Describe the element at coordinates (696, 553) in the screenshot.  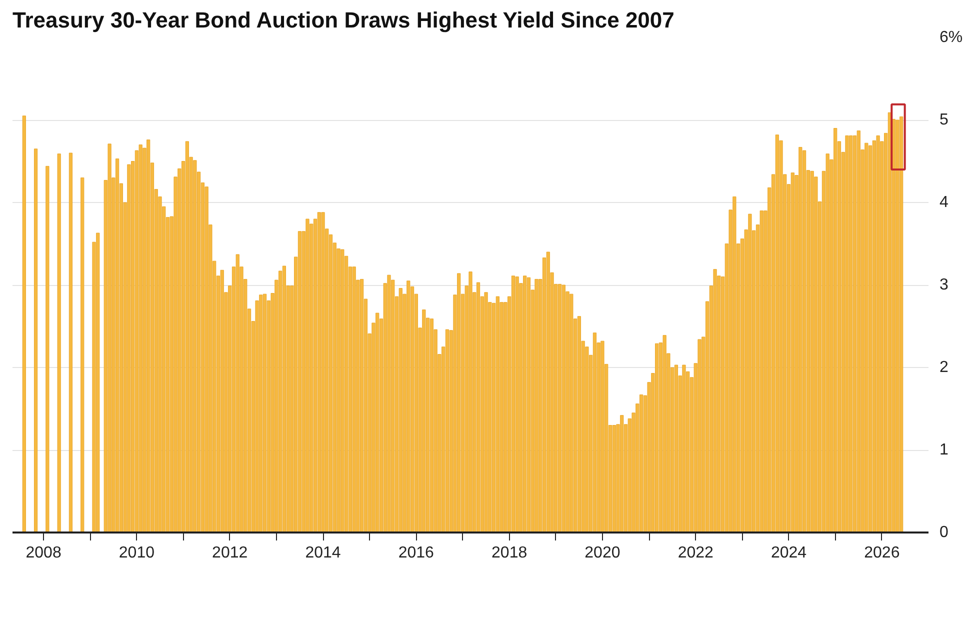
I see `x-tick-label: 2022` at that location.